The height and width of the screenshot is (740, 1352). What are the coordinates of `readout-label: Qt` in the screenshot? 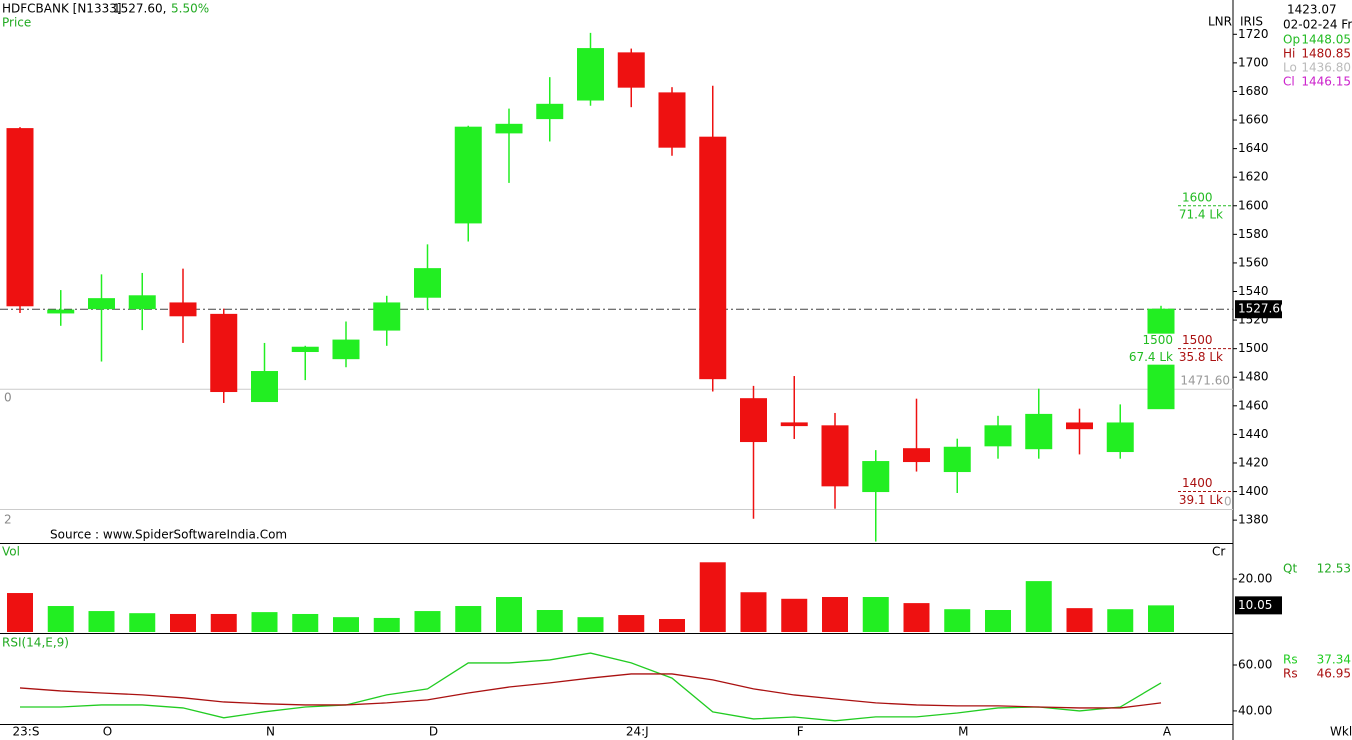 It's located at (1290, 569).